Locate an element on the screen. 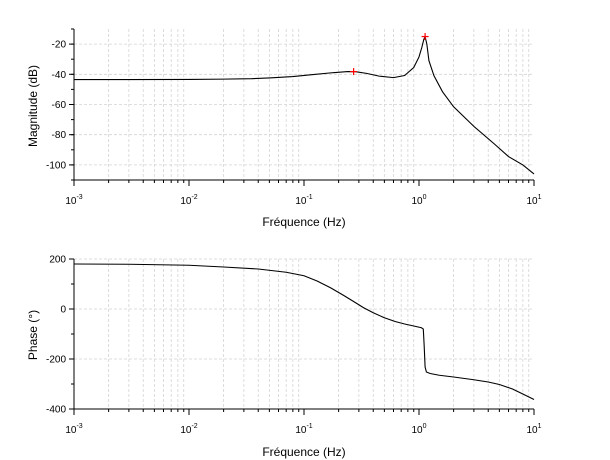 The width and height of the screenshot is (610, 460). magnitude-y-axis-label: Magnitude (dB) is located at coordinates (33, 106).